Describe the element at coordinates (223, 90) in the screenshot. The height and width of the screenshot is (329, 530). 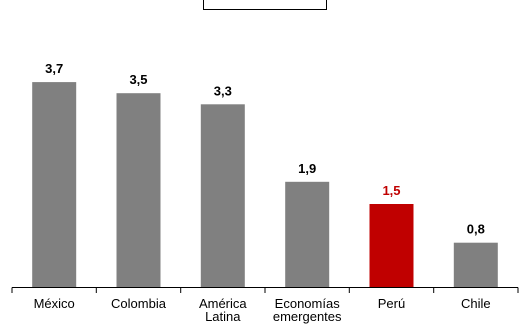
I see `value-label-2: 3,3` at that location.